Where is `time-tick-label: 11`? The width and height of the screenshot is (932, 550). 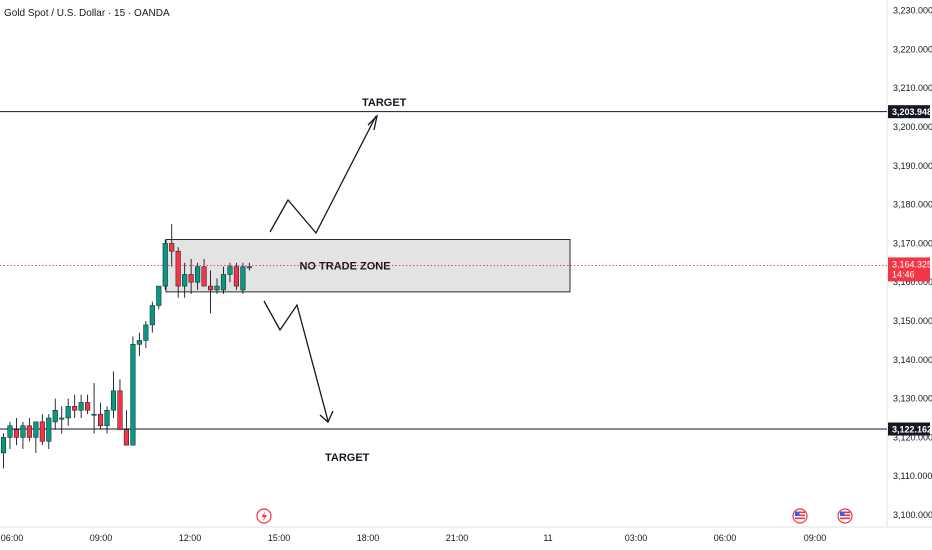
time-tick-label: 11 is located at coordinates (547, 538).